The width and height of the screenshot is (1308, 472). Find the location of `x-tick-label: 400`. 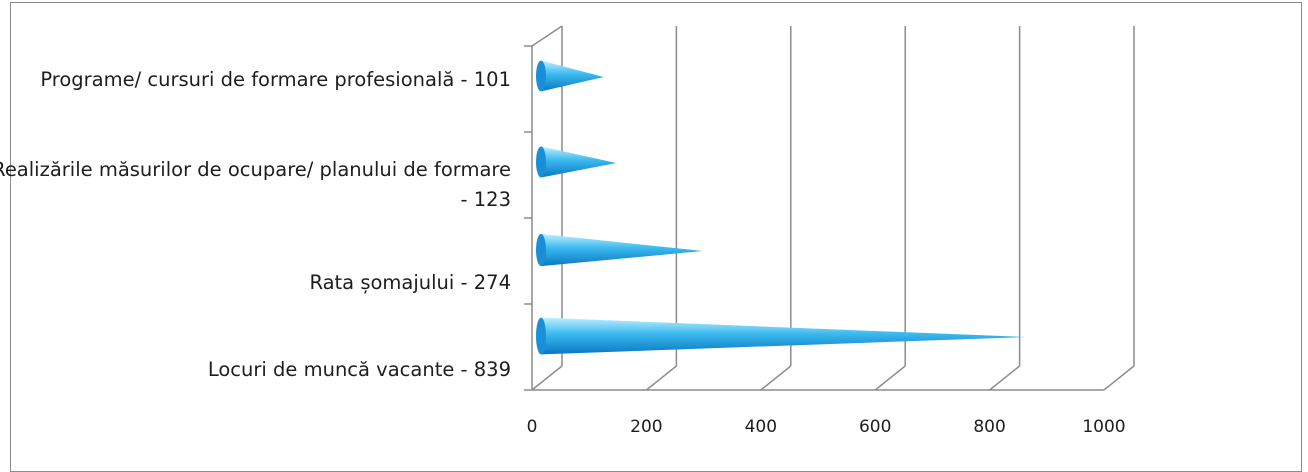

x-tick-label: 400 is located at coordinates (761, 427).